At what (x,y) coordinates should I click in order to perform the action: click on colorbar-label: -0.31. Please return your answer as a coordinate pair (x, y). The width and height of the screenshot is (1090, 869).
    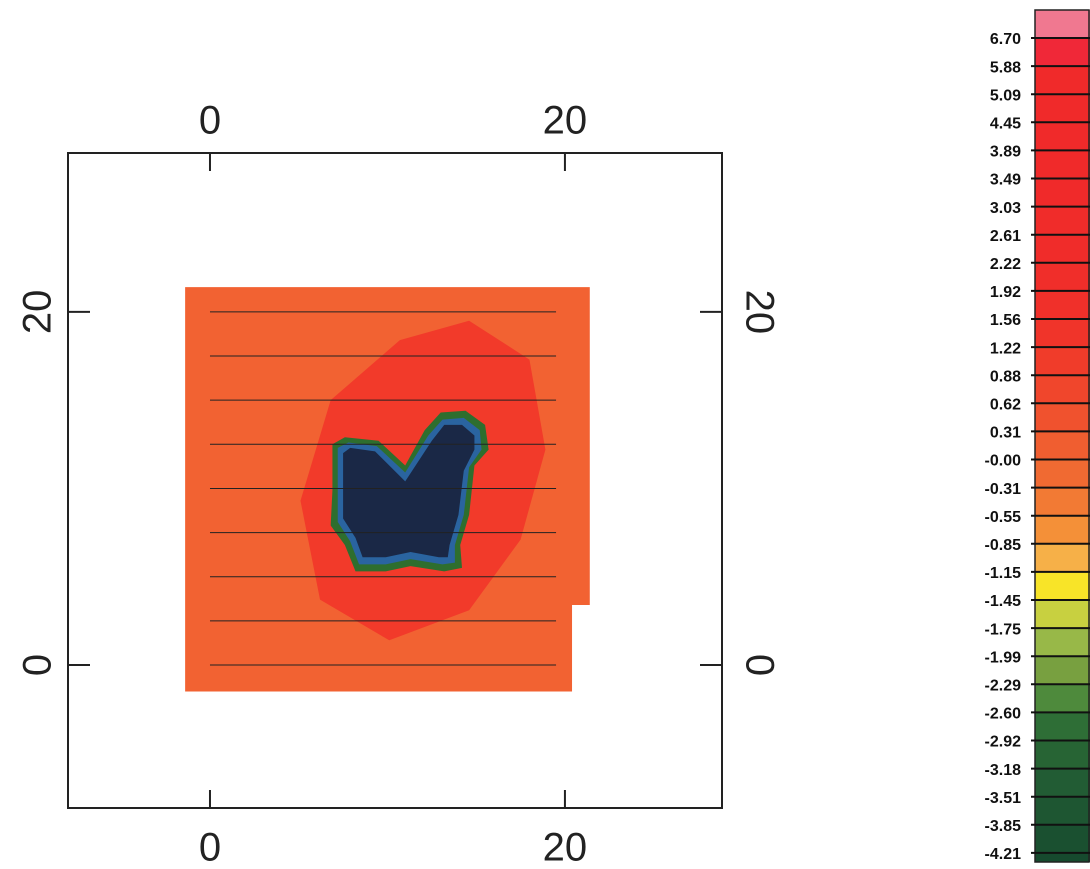
    Looking at the image, I should click on (1003, 489).